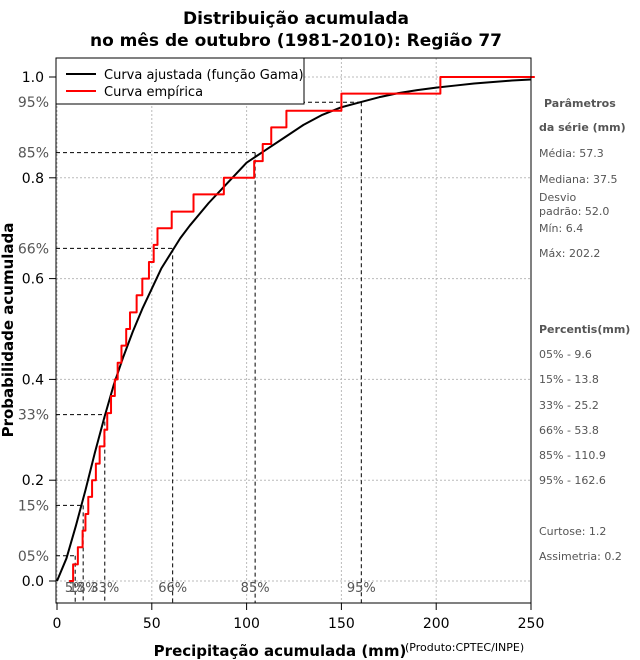 The height and width of the screenshot is (660, 640). What do you see at coordinates (33, 249) in the screenshot?
I see `percent-tick-label-3: 66%` at bounding box center [33, 249].